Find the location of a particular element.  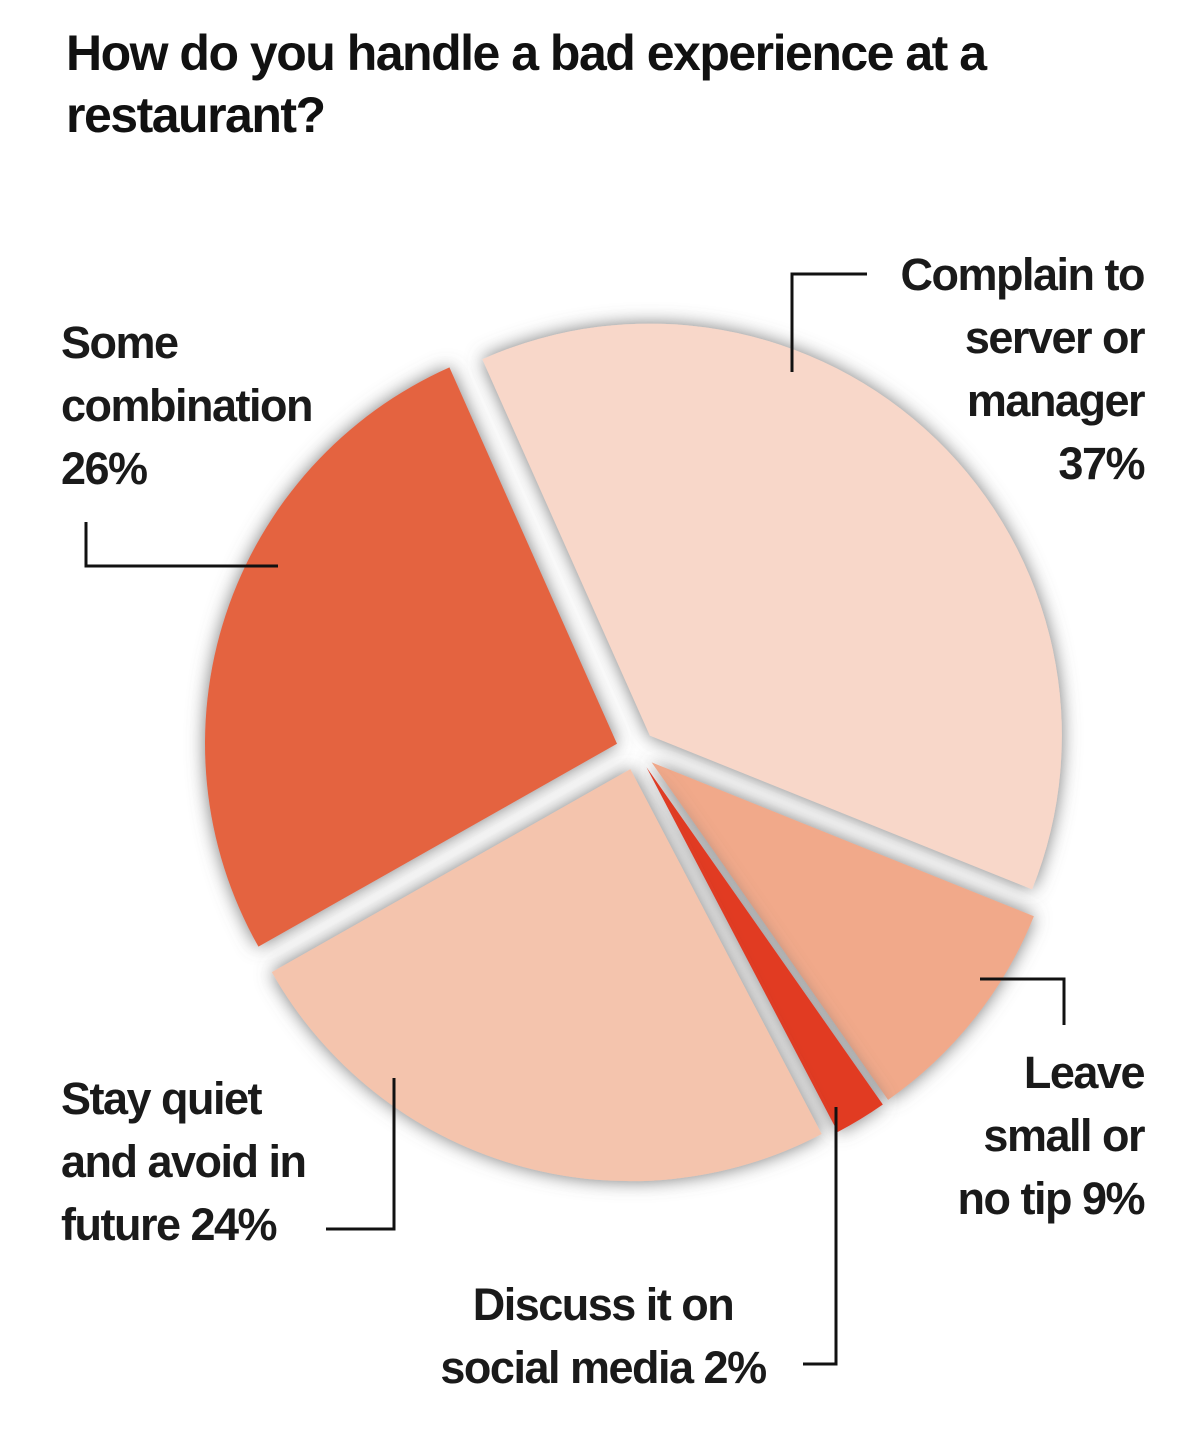

leader-line-complain is located at coordinates (828, 322).